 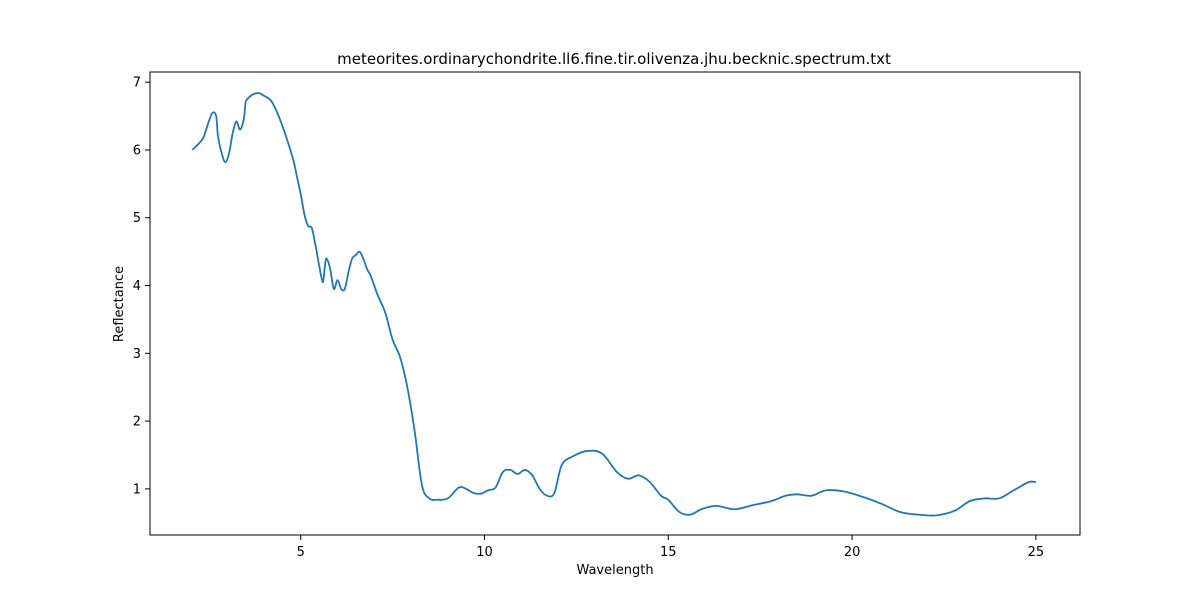 What do you see at coordinates (301, 552) in the screenshot?
I see `x-tick-label: 5` at bounding box center [301, 552].